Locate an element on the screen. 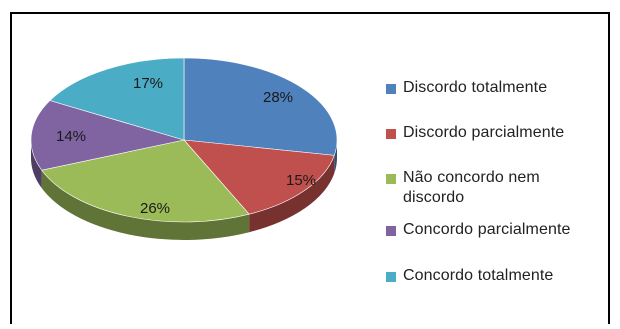 This screenshot has width=620, height=329. pie-value-label-4: 17% is located at coordinates (148, 83).